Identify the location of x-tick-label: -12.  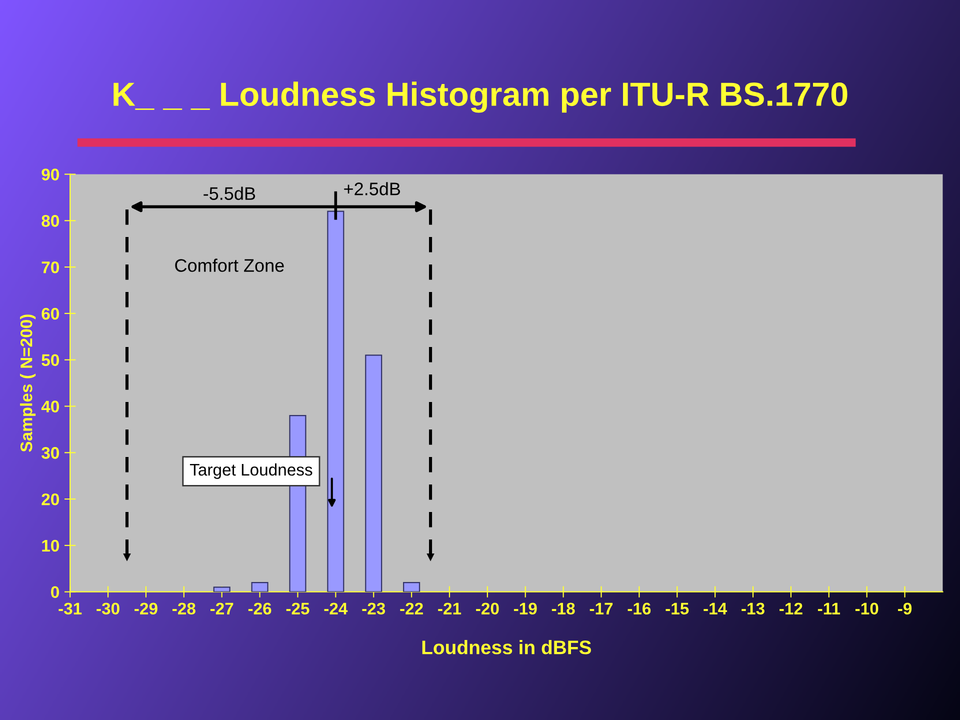
(791, 608).